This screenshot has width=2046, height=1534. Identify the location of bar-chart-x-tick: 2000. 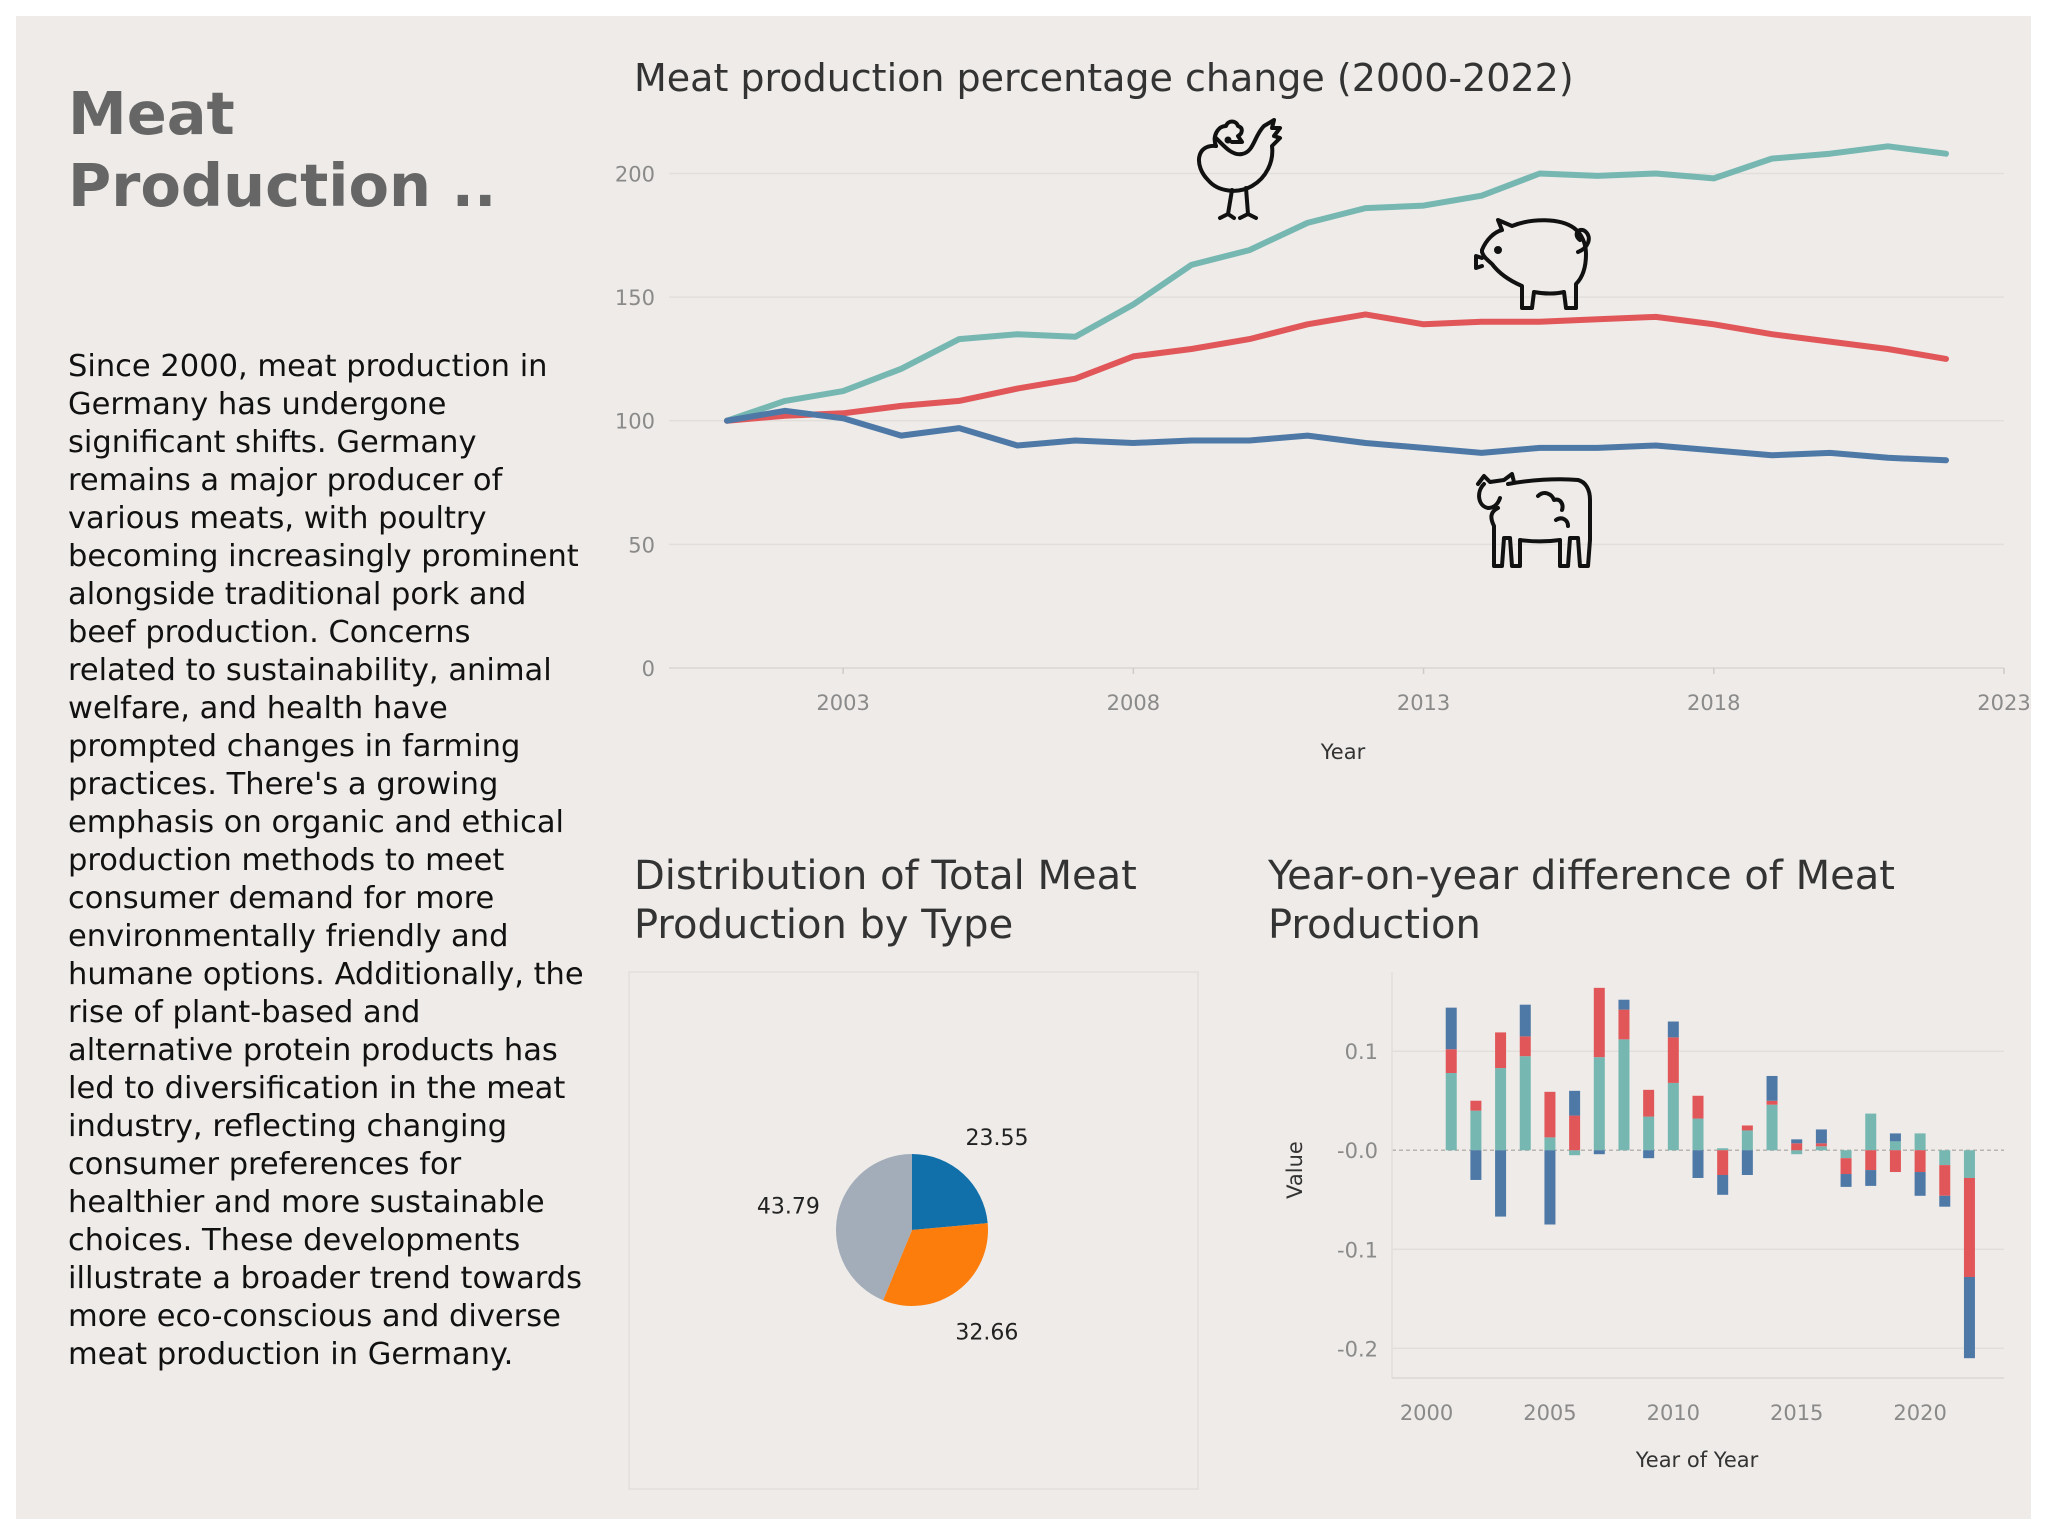
(1426, 1413).